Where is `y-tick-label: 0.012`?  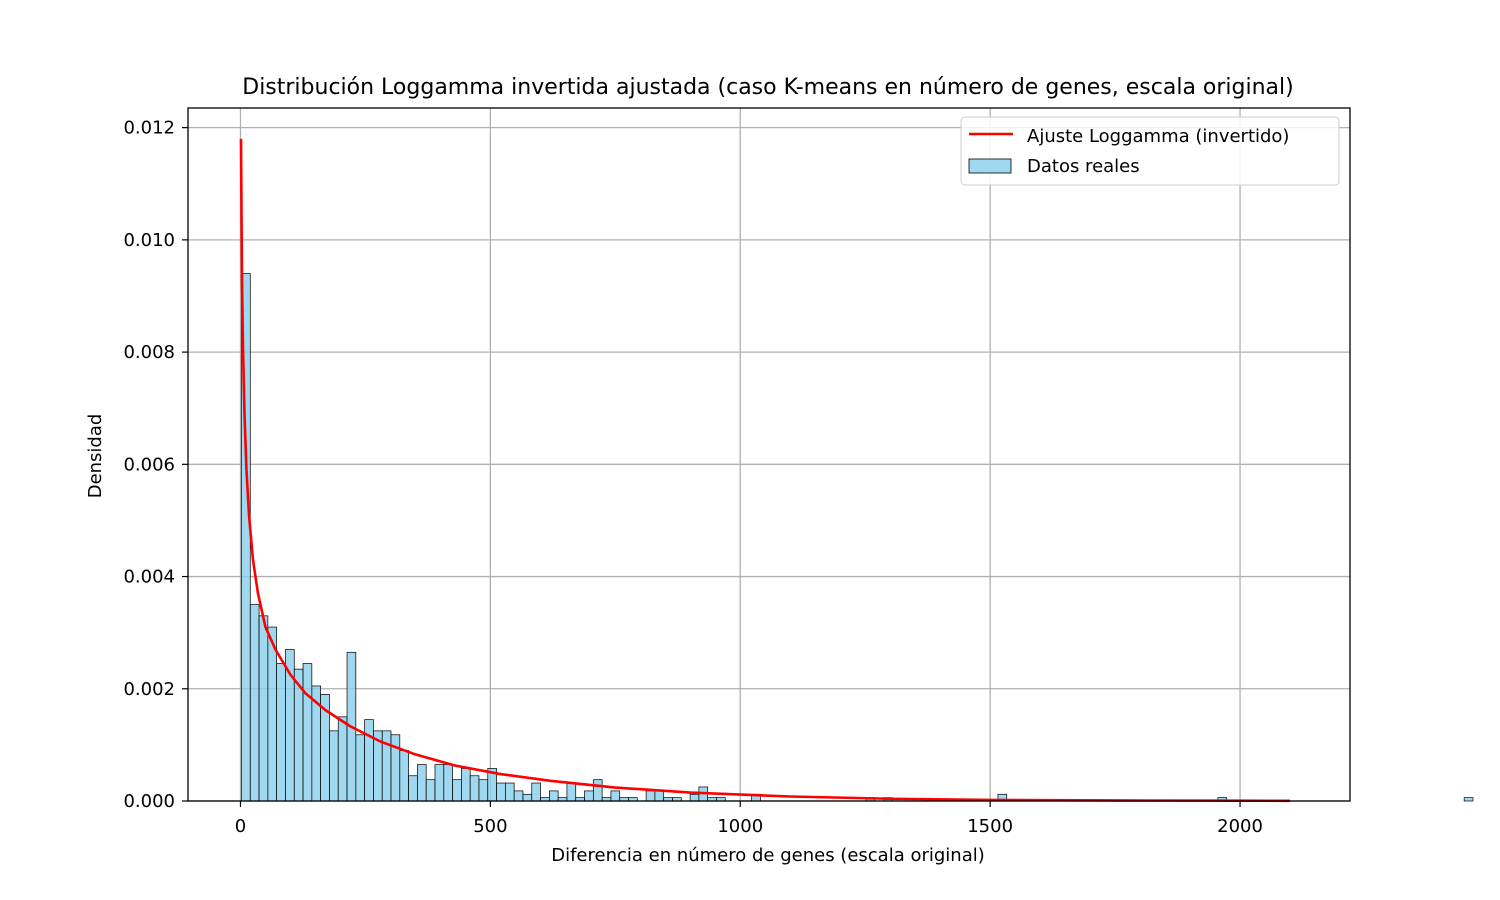
y-tick-label: 0.012 is located at coordinates (149, 128).